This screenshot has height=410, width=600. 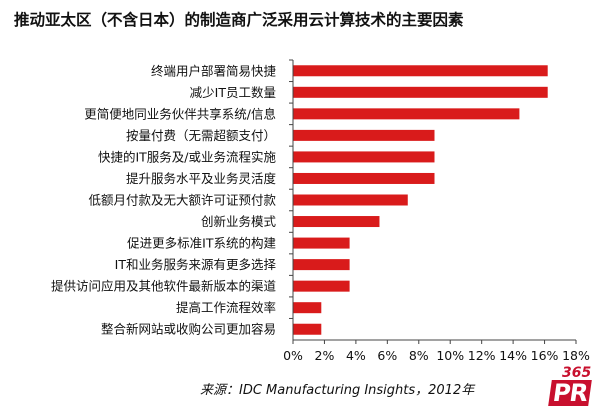 What do you see at coordinates (201, 178) in the screenshot?
I see `category-label-6: 提升服务水平及业务灵活度` at bounding box center [201, 178].